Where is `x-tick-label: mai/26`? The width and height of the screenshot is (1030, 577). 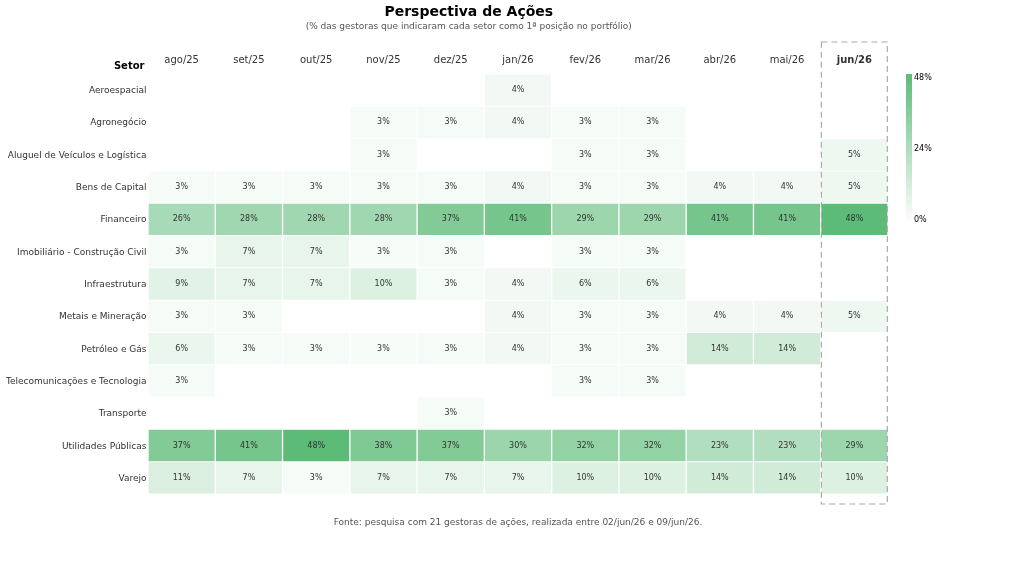 x-tick-label: mai/26 is located at coordinates (787, 59).